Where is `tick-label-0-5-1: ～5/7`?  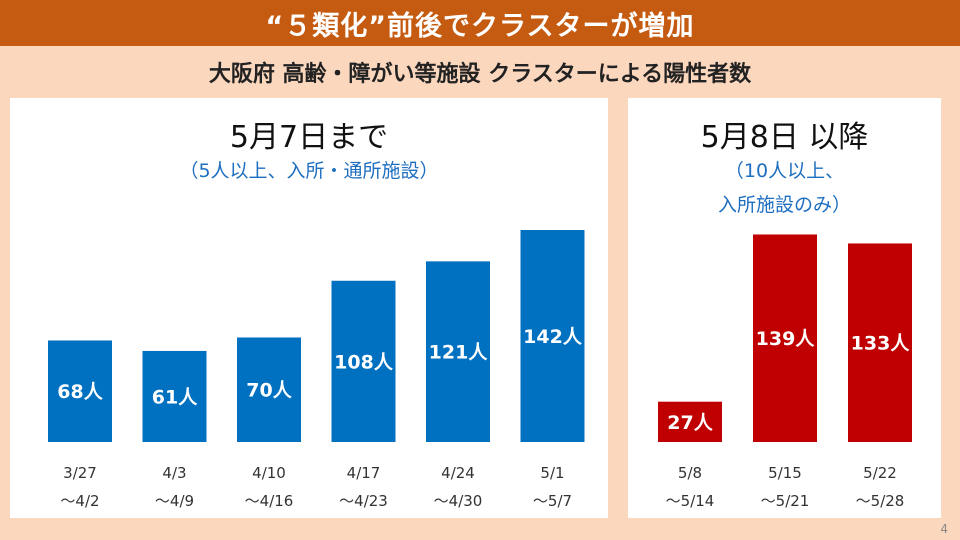
tick-label-0-5-1: ～5/7 is located at coordinates (552, 501).